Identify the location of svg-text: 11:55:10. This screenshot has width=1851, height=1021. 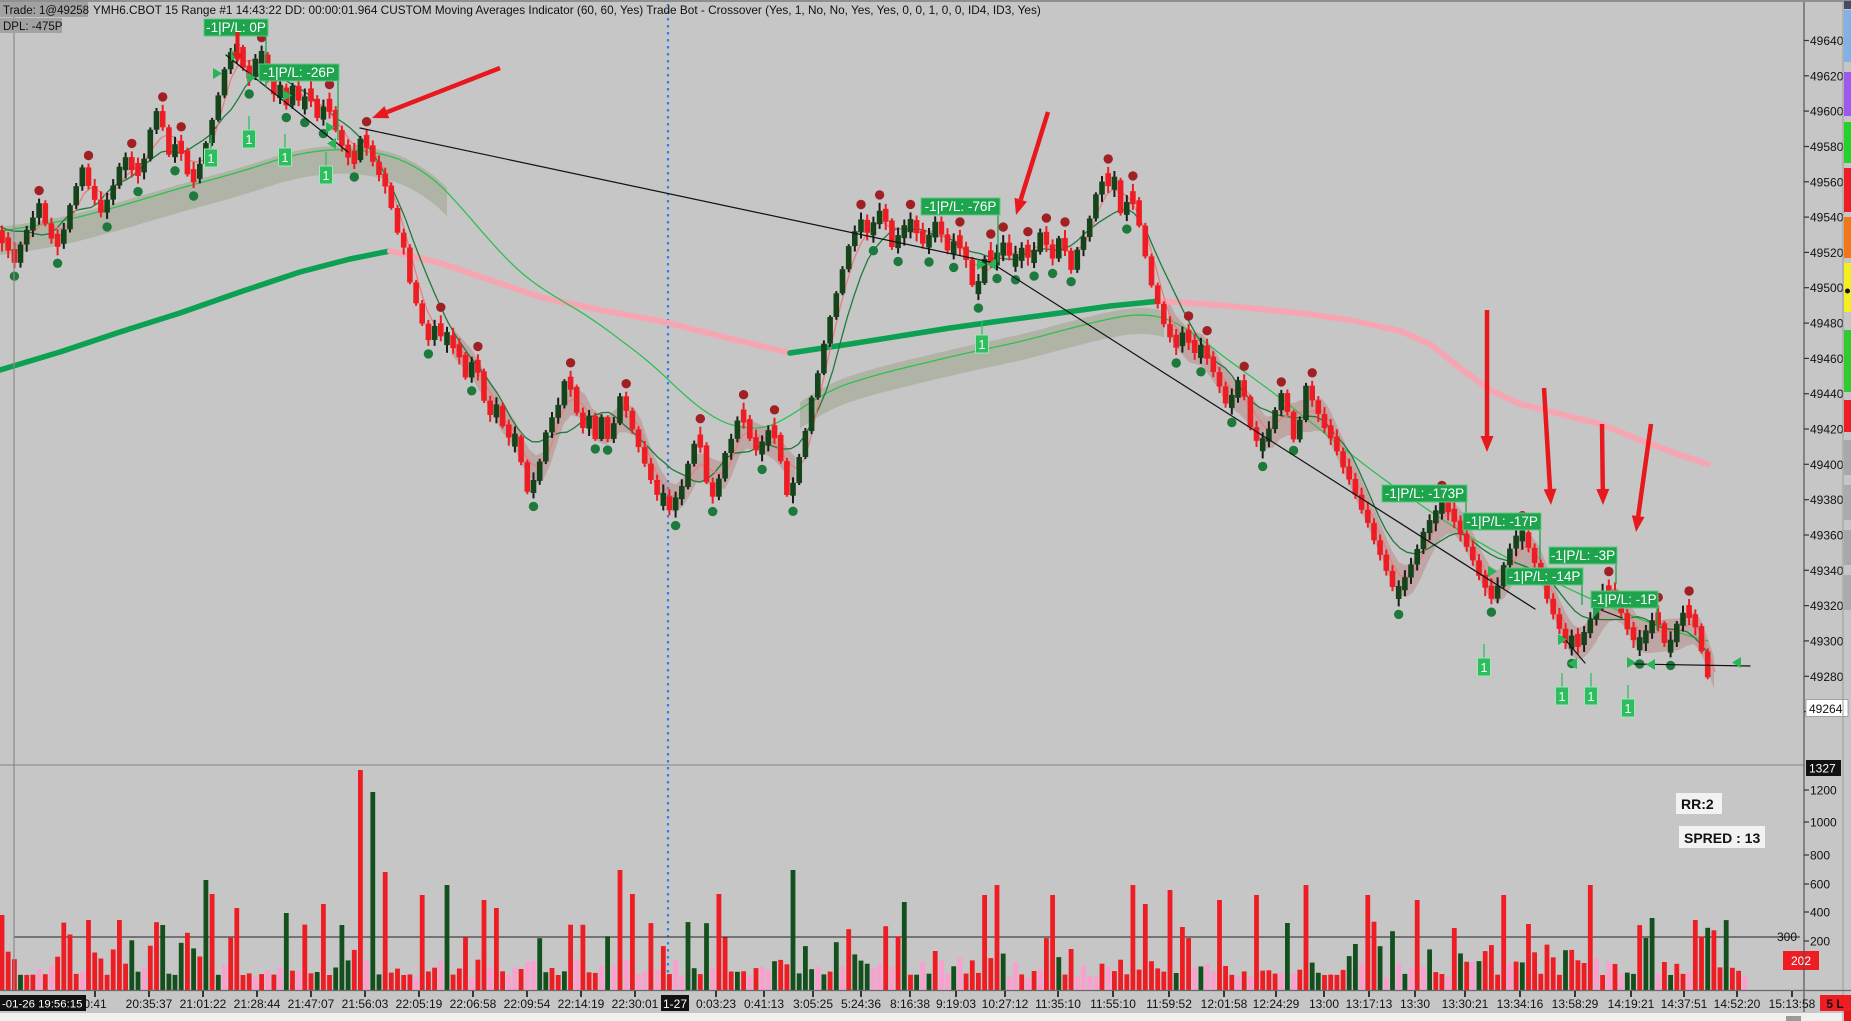
(1113, 1004).